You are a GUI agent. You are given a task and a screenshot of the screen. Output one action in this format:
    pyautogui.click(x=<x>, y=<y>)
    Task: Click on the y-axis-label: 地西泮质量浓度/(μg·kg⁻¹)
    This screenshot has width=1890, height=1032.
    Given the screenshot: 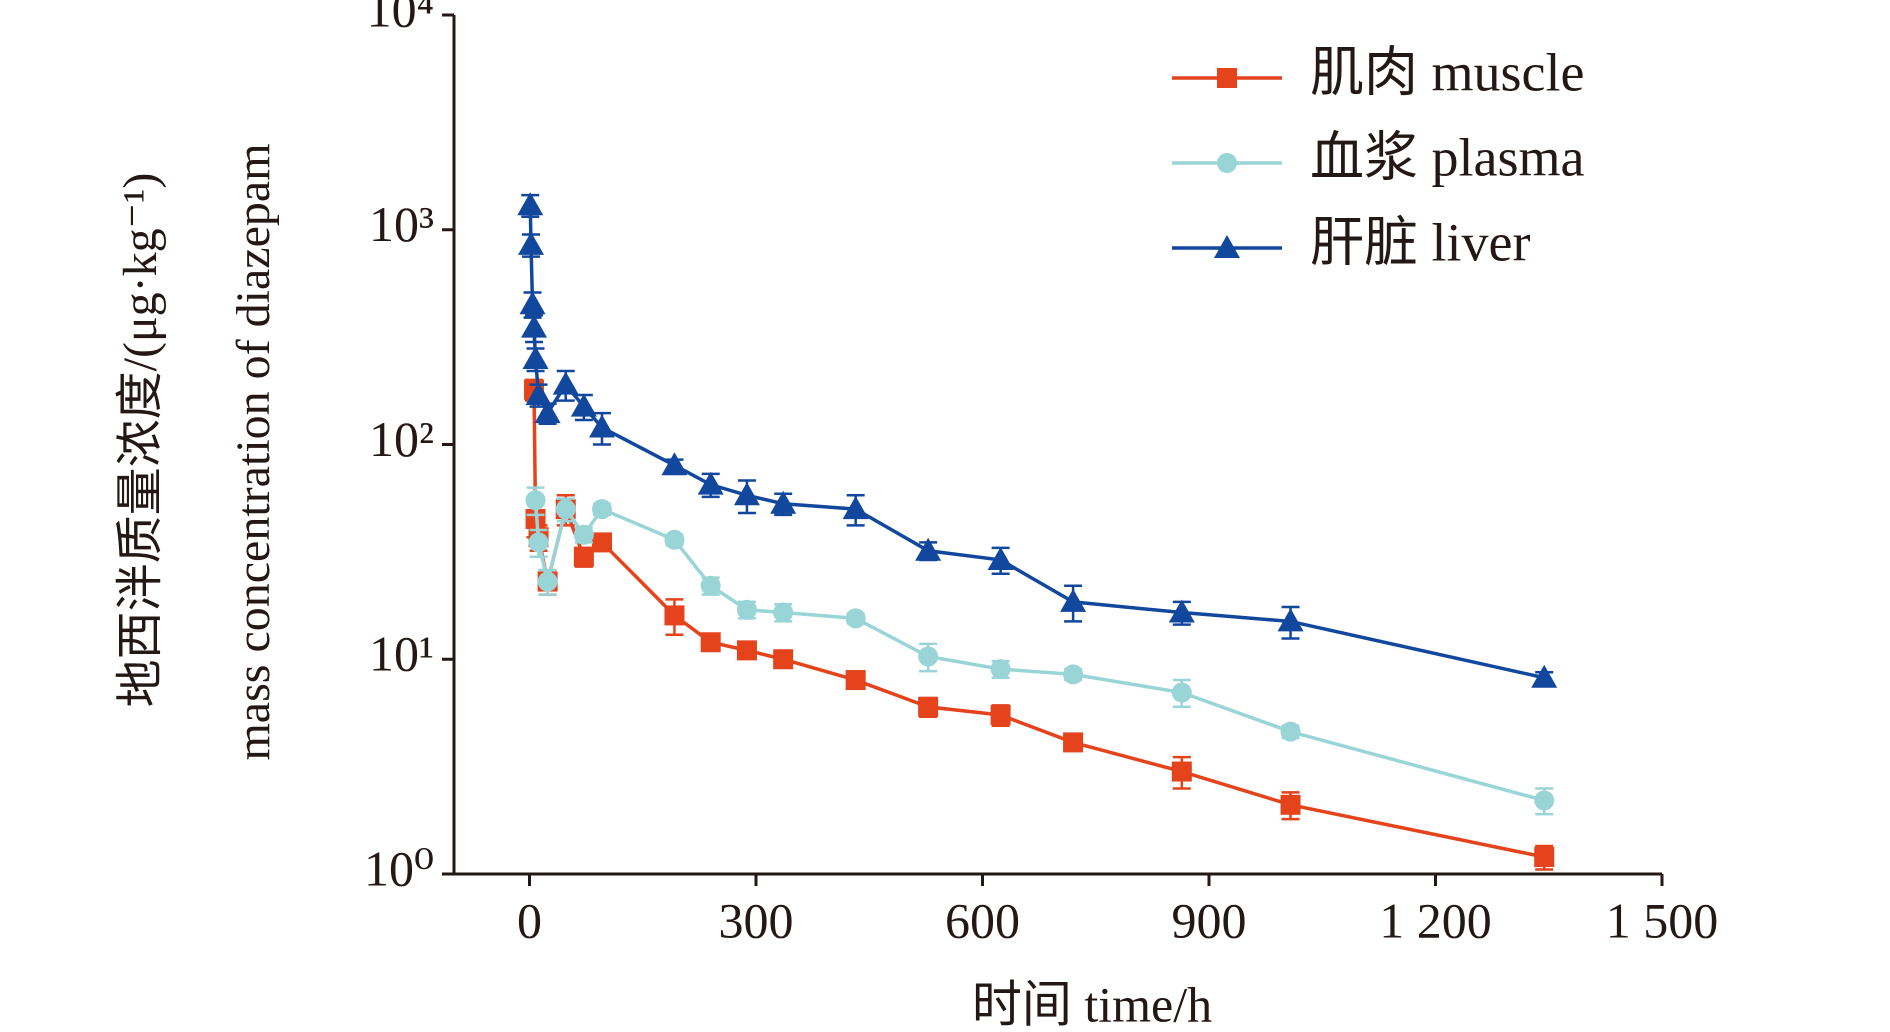 What is the action you would take?
    pyautogui.click(x=140, y=440)
    